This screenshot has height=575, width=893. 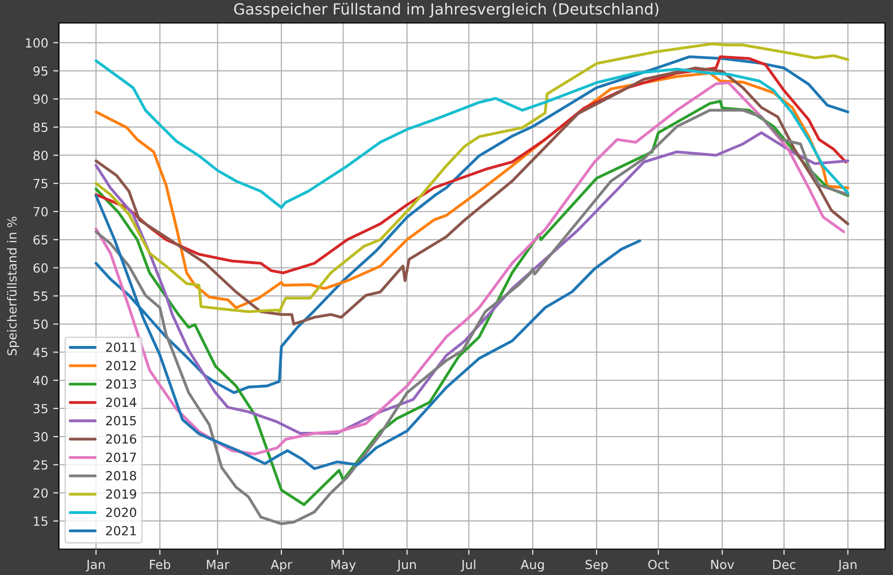 What do you see at coordinates (40, 155) in the screenshot?
I see `y-tick-label: 80` at bounding box center [40, 155].